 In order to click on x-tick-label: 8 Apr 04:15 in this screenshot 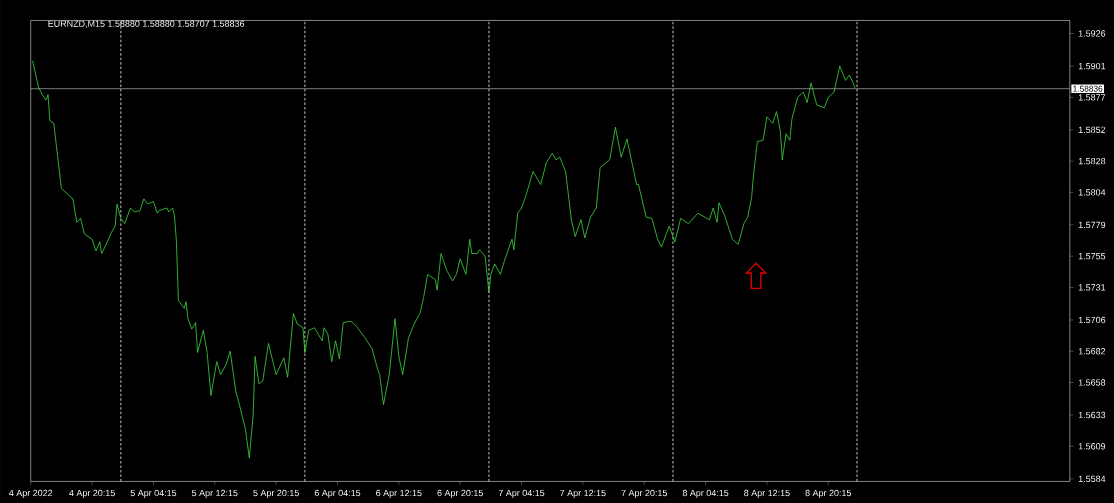, I will do `click(705, 493)`.